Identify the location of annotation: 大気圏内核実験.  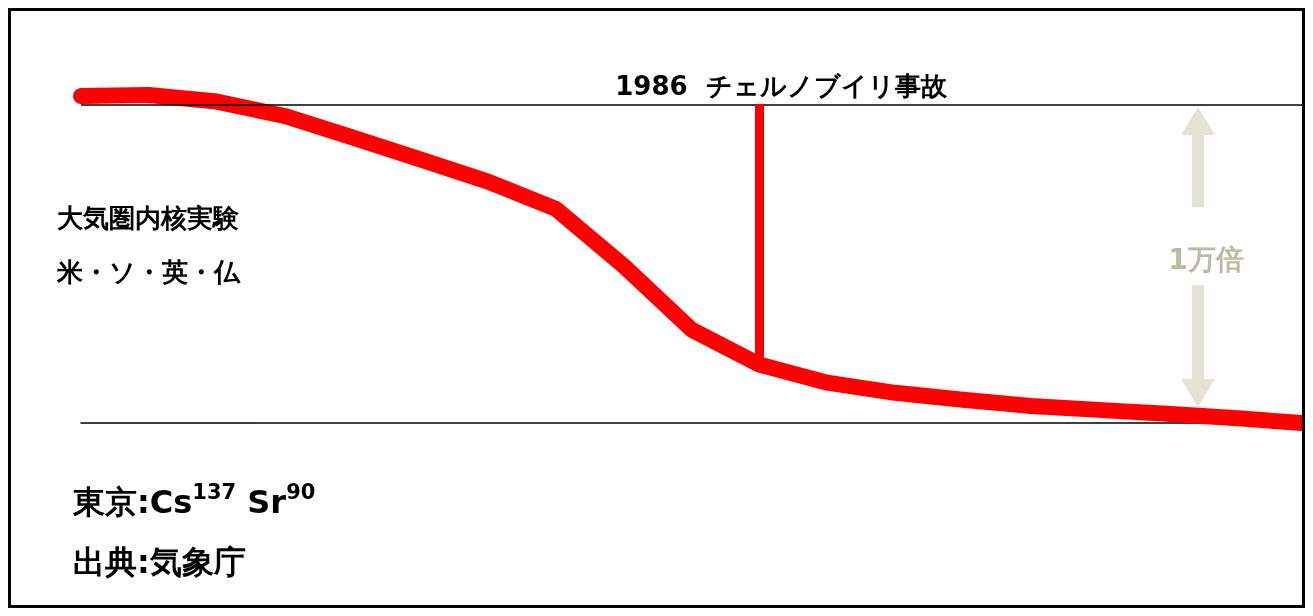
(148, 217).